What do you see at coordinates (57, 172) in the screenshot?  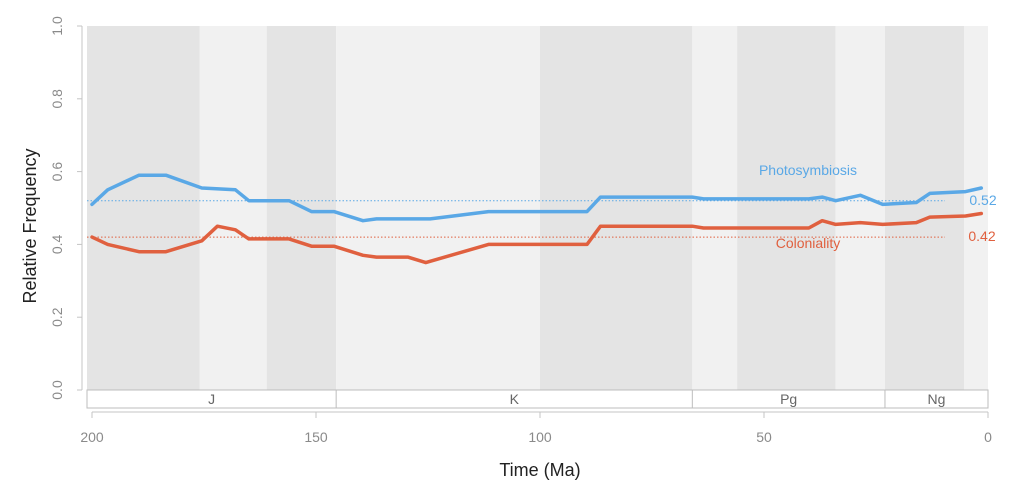 I see `y-tick-label: 0.6` at bounding box center [57, 172].